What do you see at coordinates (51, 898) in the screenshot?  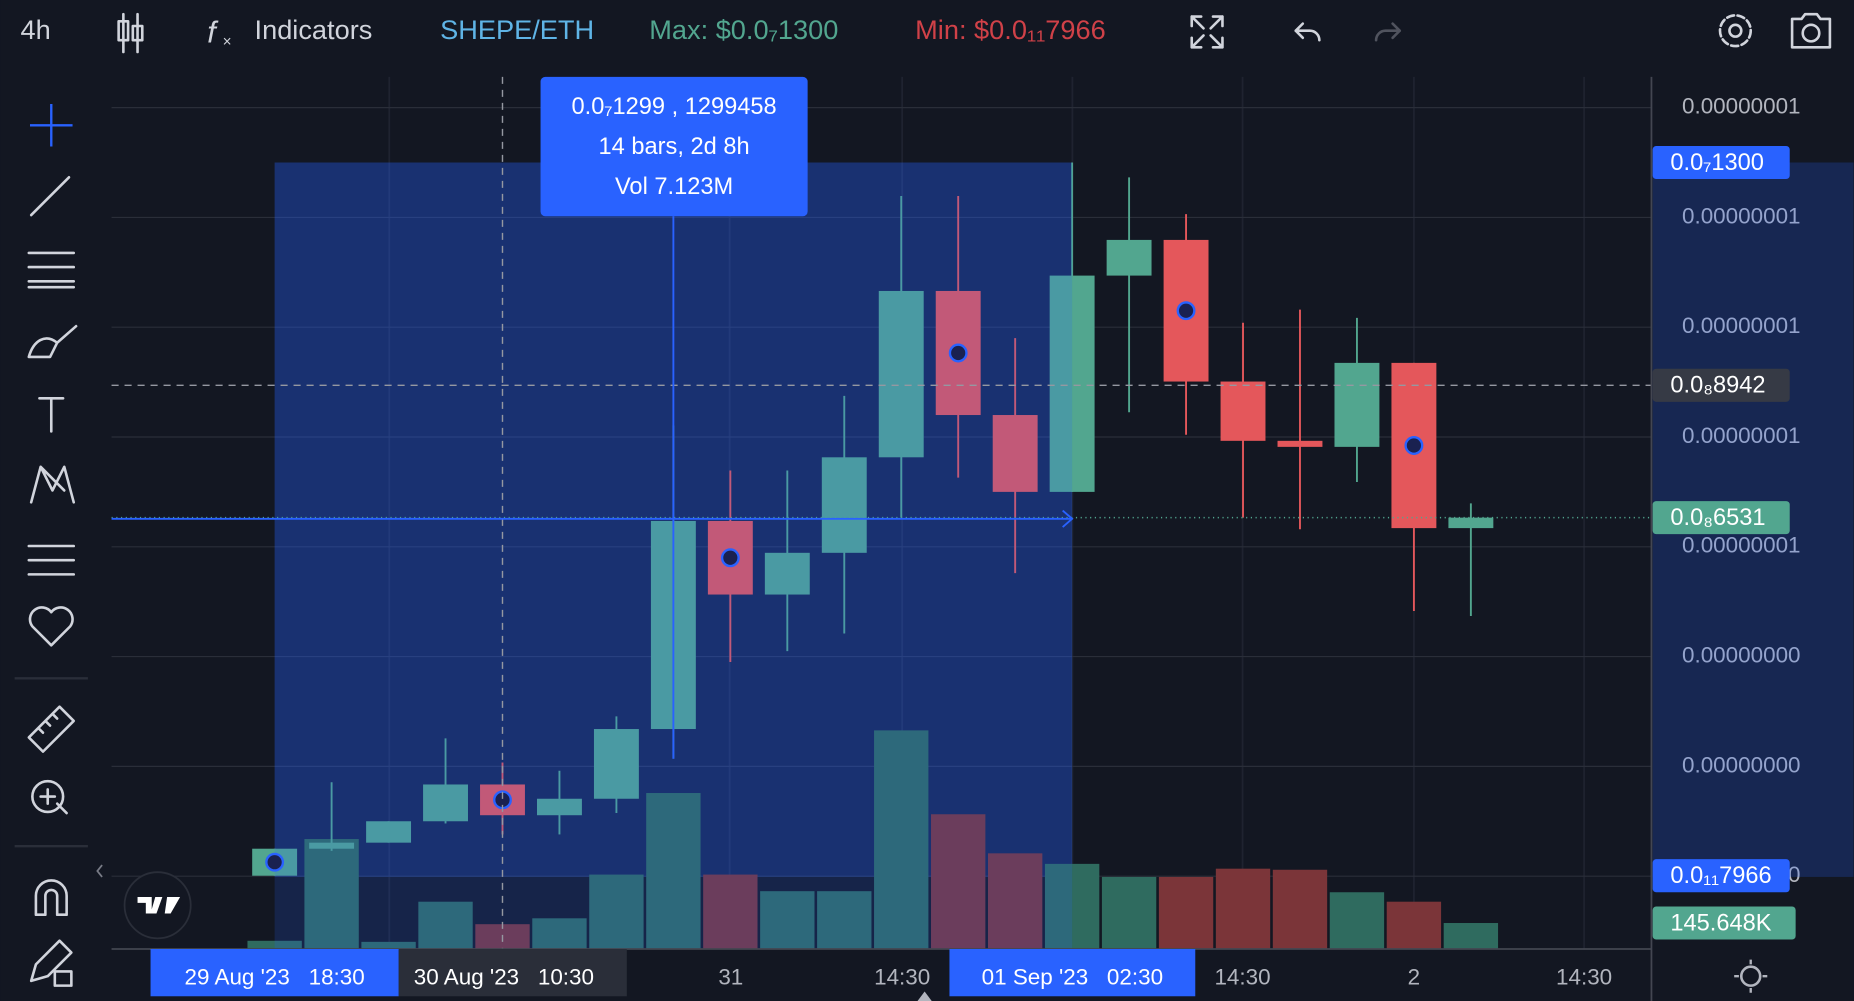 I see `magnet-tool` at bounding box center [51, 898].